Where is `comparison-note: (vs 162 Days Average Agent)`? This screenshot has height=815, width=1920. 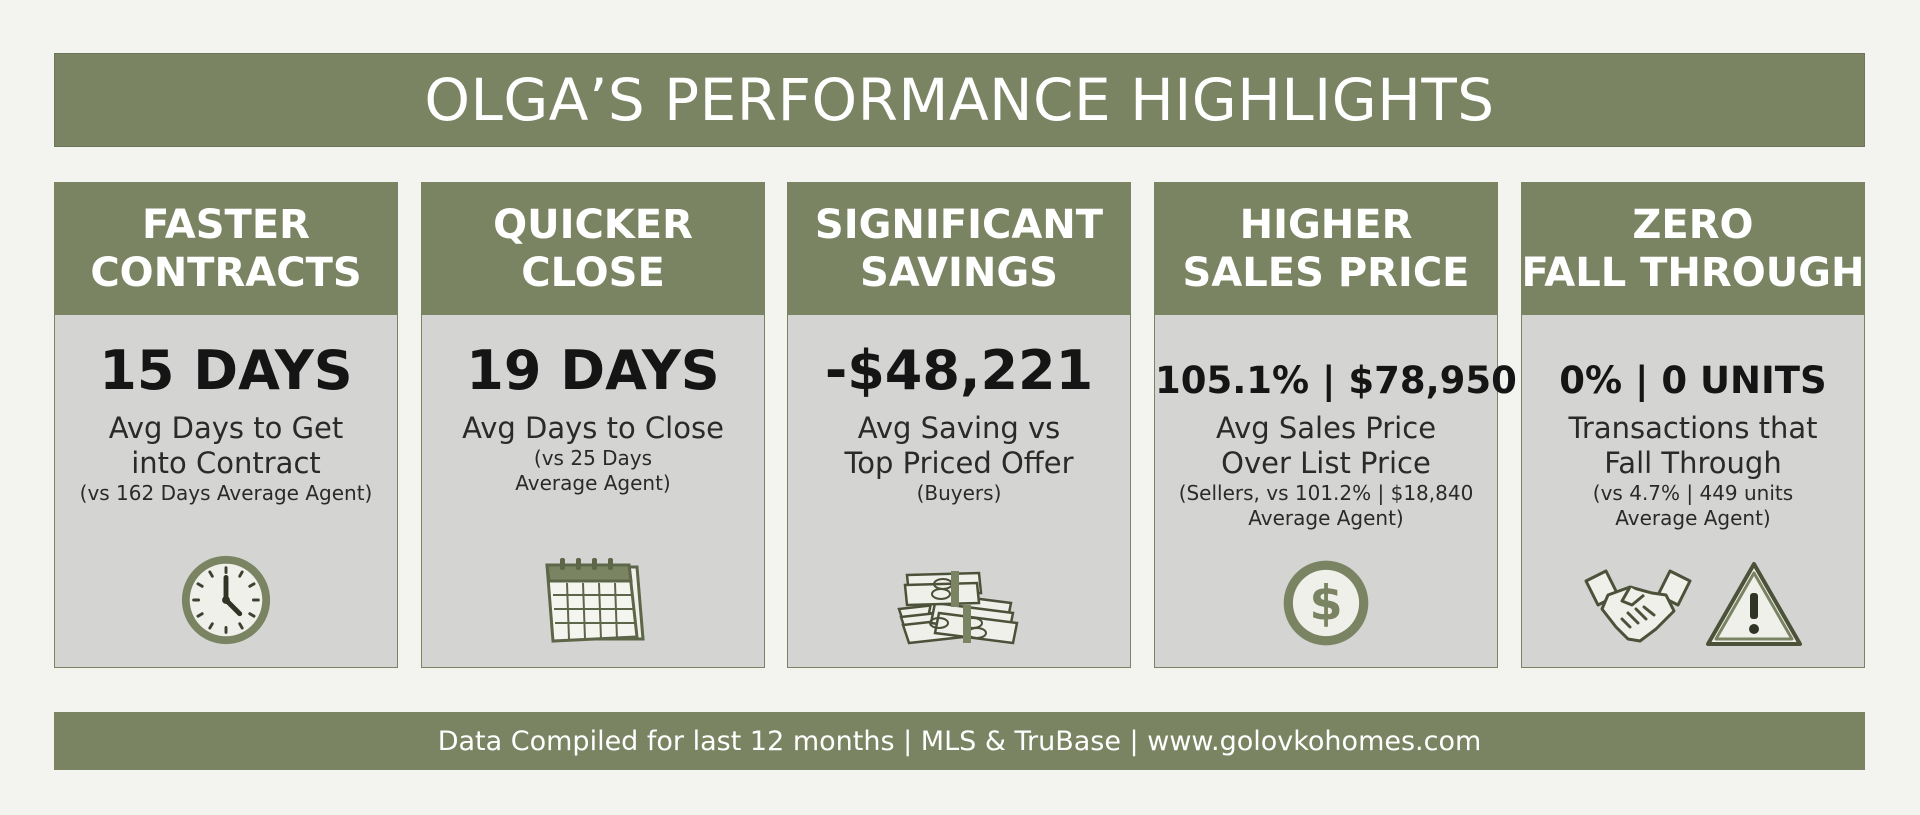 comparison-note: (vs 162 Days Average Agent) is located at coordinates (226, 493).